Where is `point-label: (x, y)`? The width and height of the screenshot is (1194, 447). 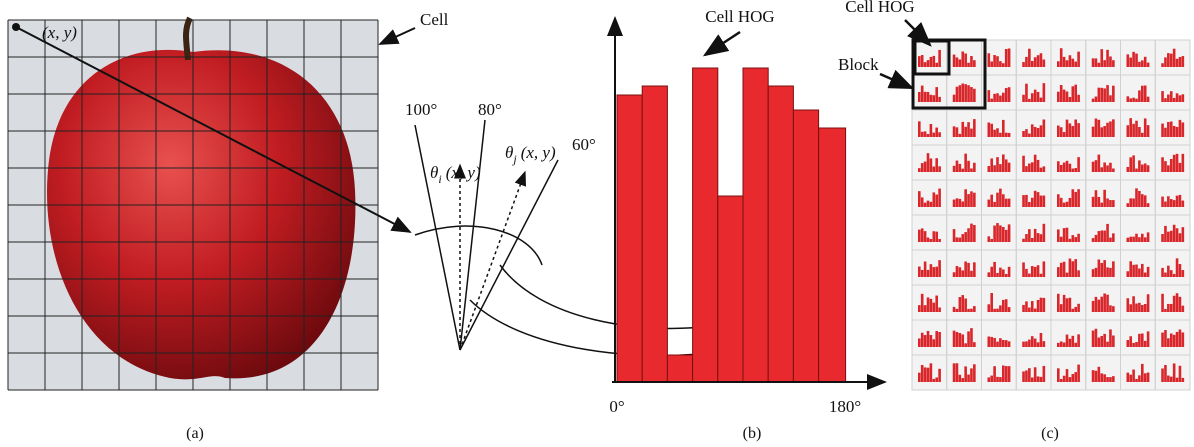
point-label: (x, y) is located at coordinates (59, 32).